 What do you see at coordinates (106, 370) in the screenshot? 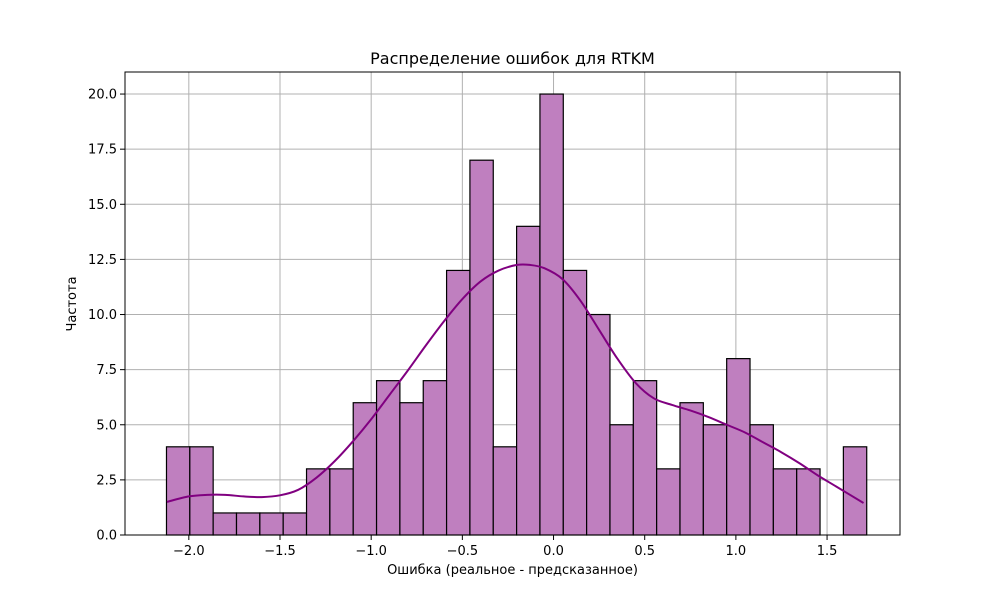
I see `y-tick-label: 7.5` at bounding box center [106, 370].